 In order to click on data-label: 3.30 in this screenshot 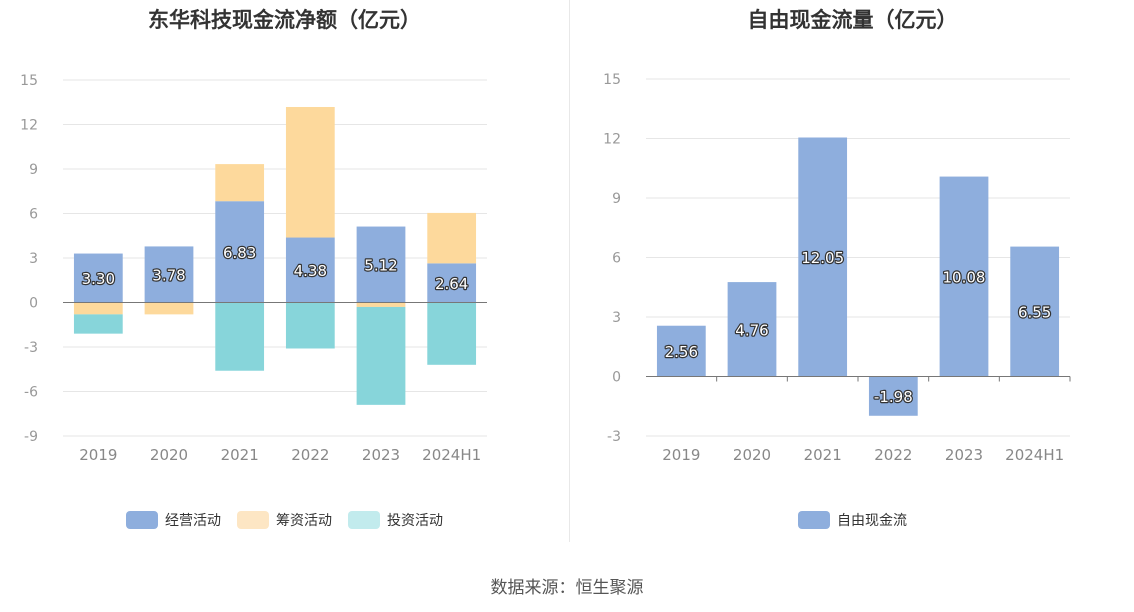, I will do `click(98, 279)`.